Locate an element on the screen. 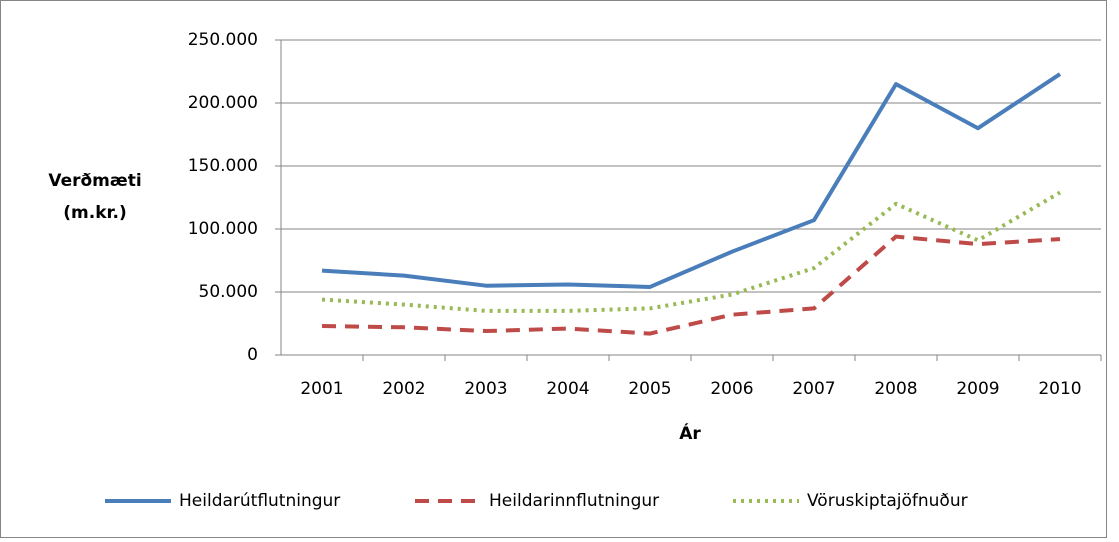 This screenshot has height=542, width=1119. x-tick-label: 2003 is located at coordinates (485, 389).